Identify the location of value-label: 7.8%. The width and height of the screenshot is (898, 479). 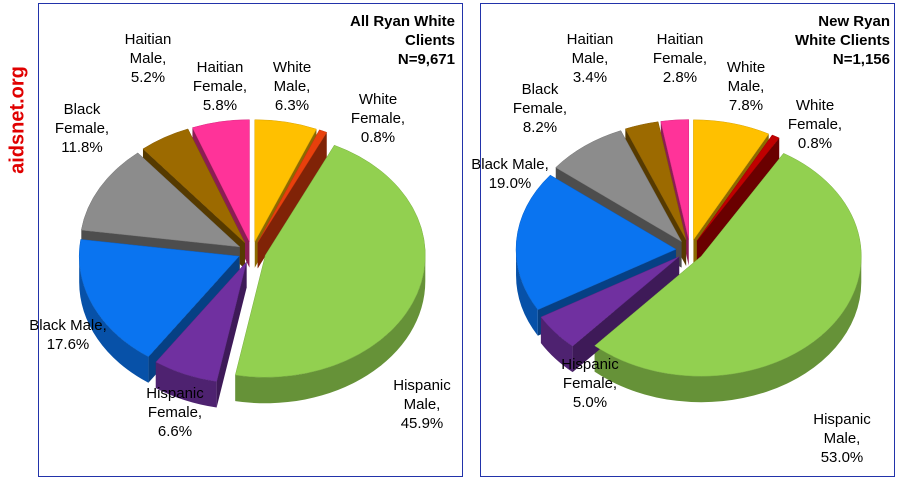
(746, 105).